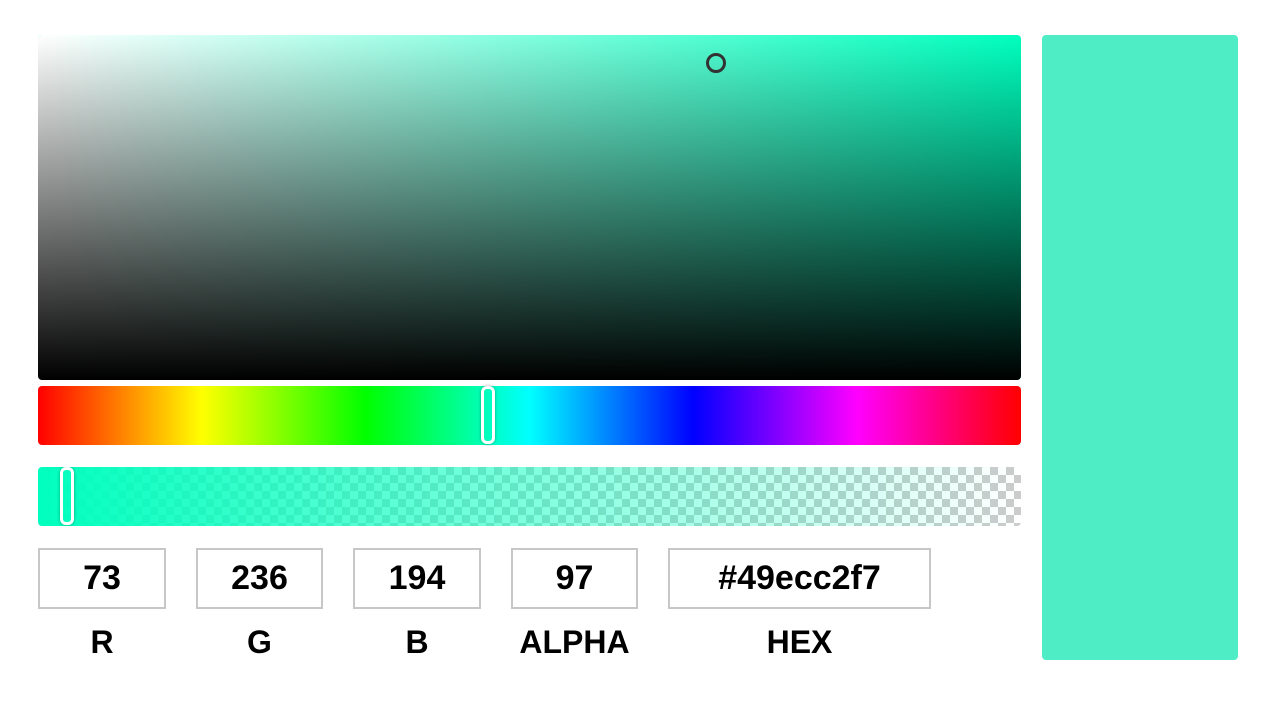 The image size is (1277, 713). I want to click on alpha-field, so click(574, 578).